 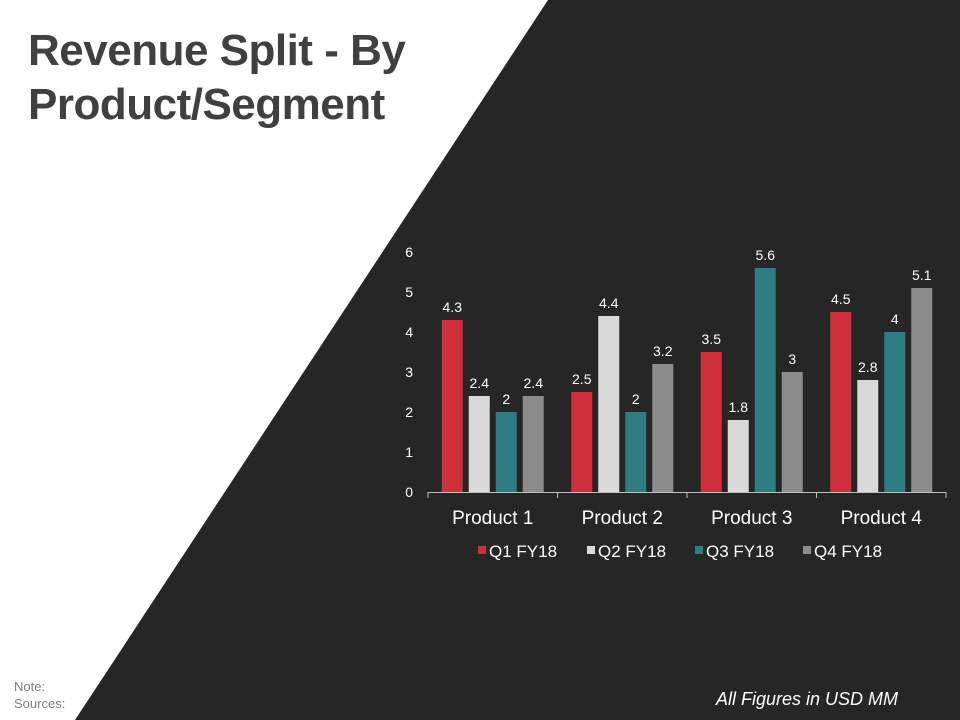 I want to click on data-label: 4.3, so click(x=453, y=307).